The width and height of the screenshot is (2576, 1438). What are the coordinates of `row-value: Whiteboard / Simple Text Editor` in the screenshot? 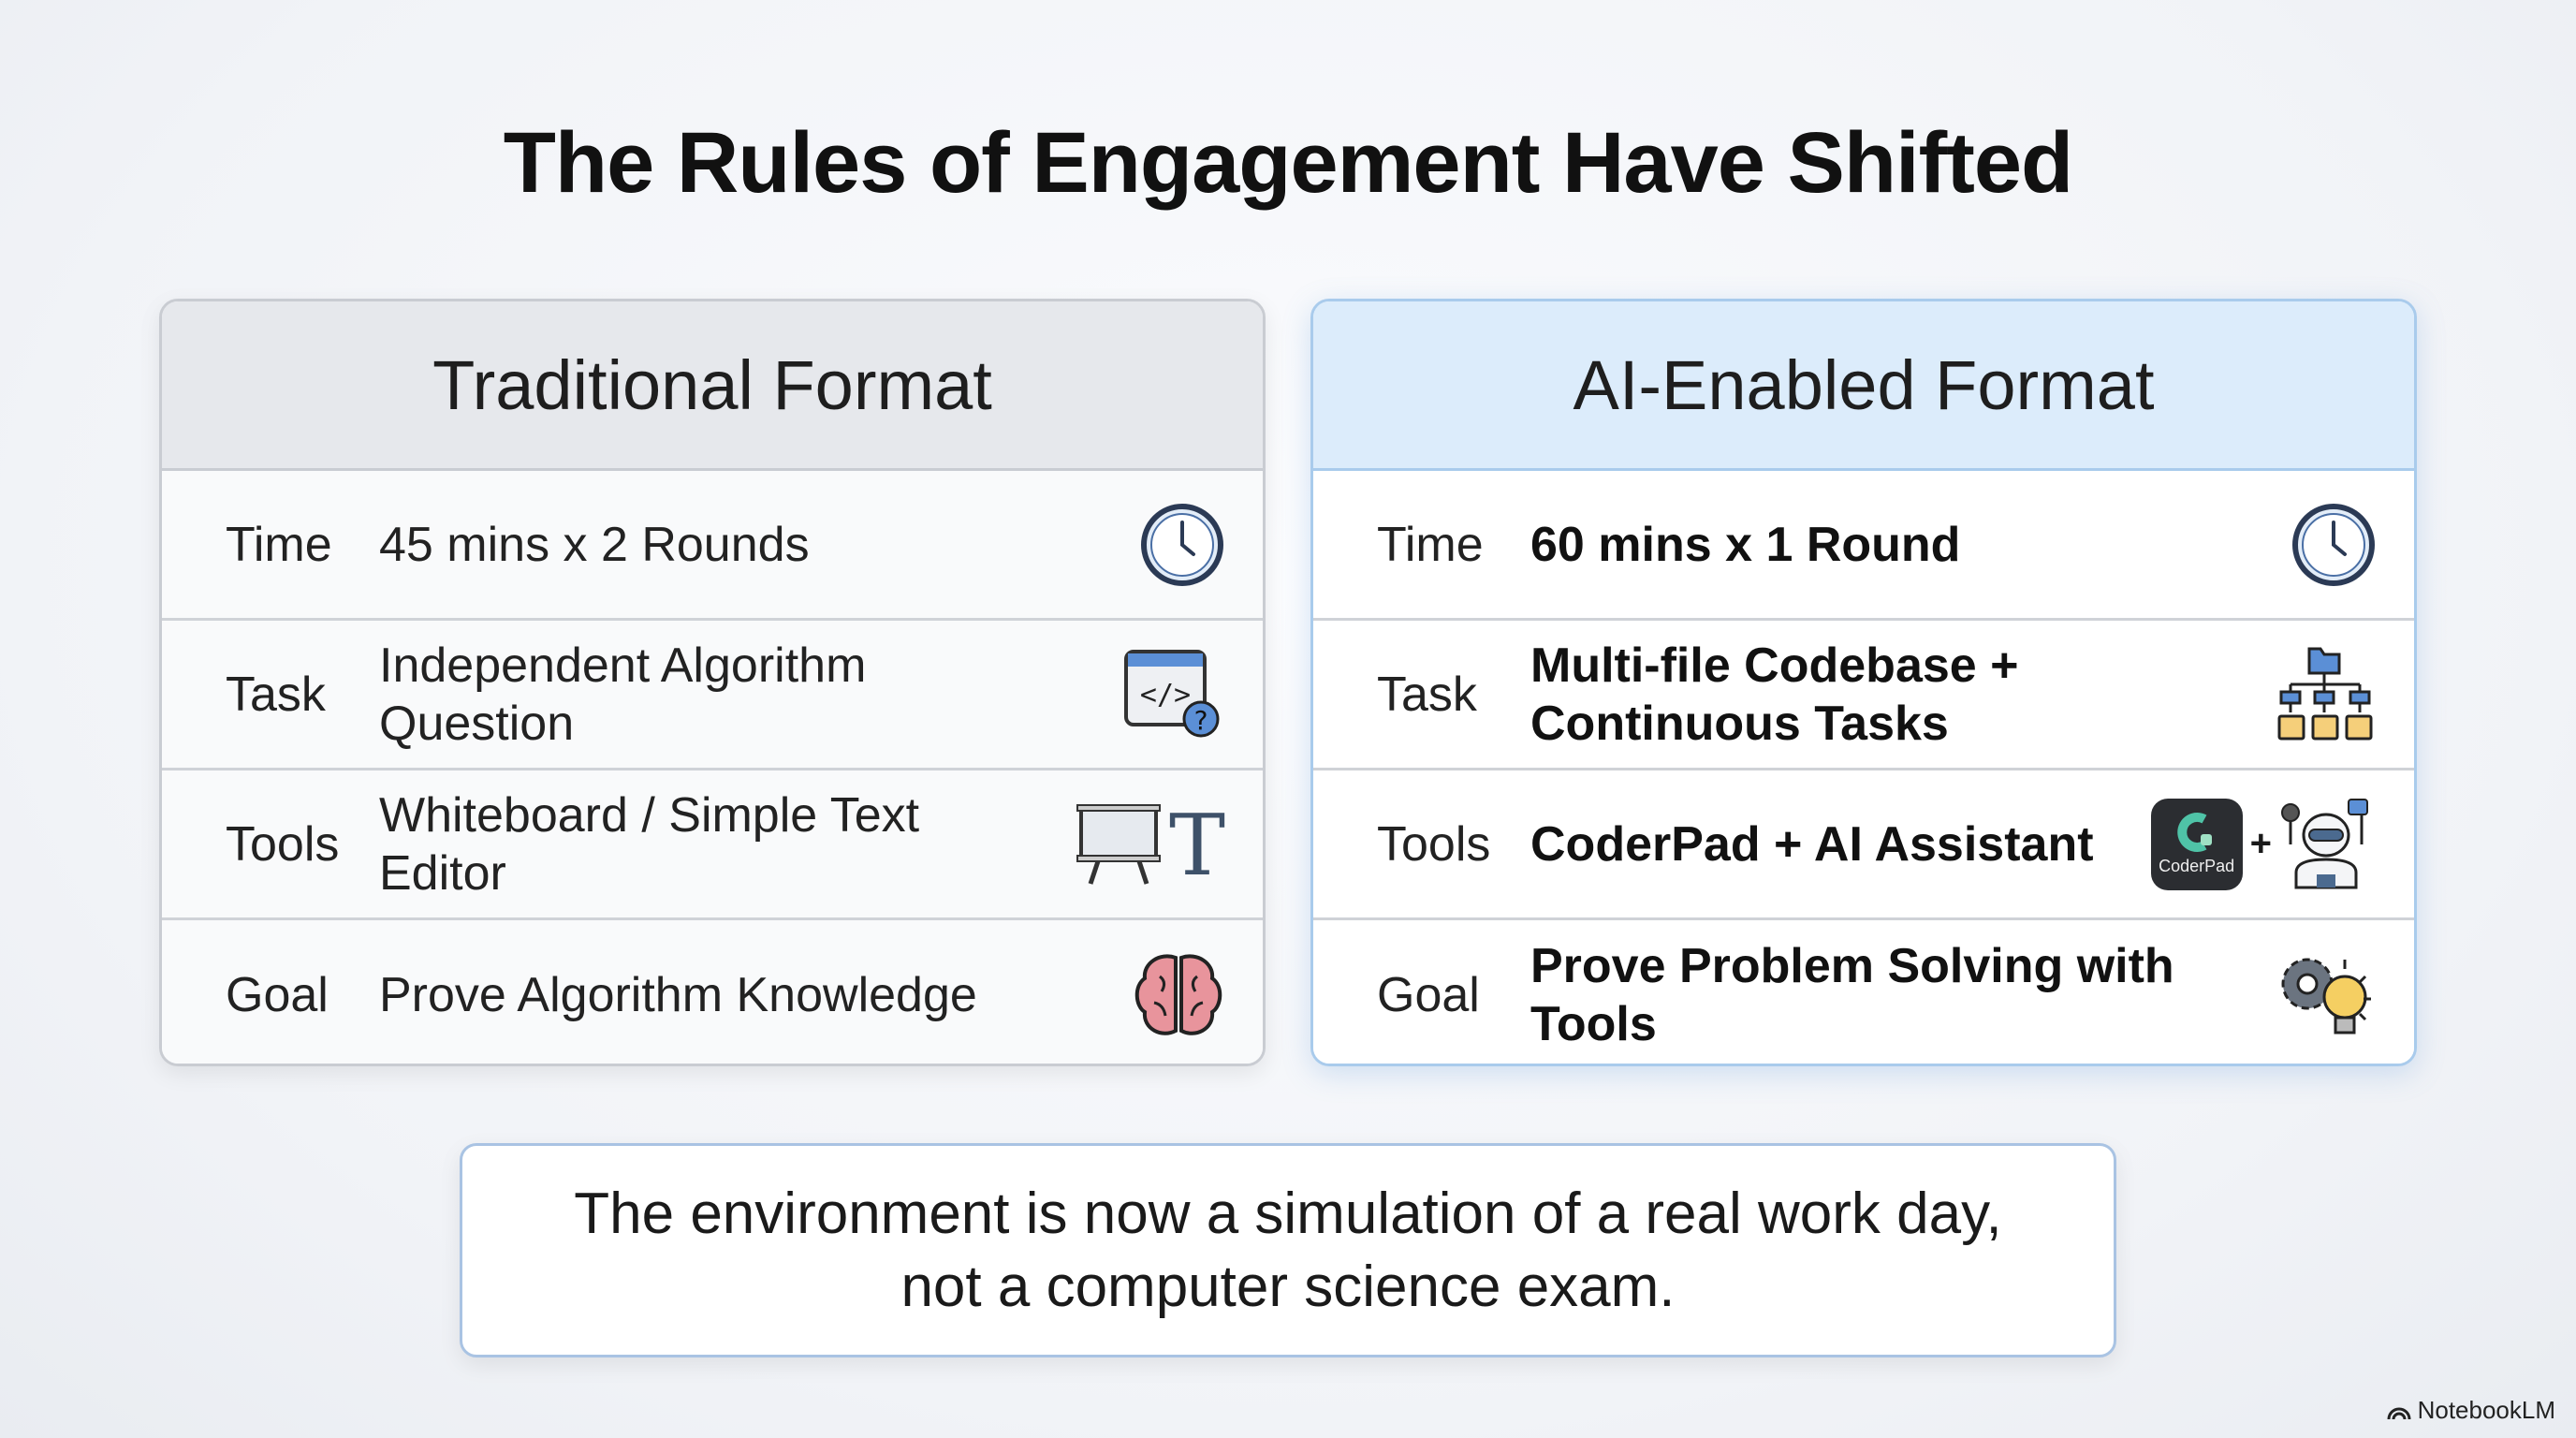 It's located at (649, 844).